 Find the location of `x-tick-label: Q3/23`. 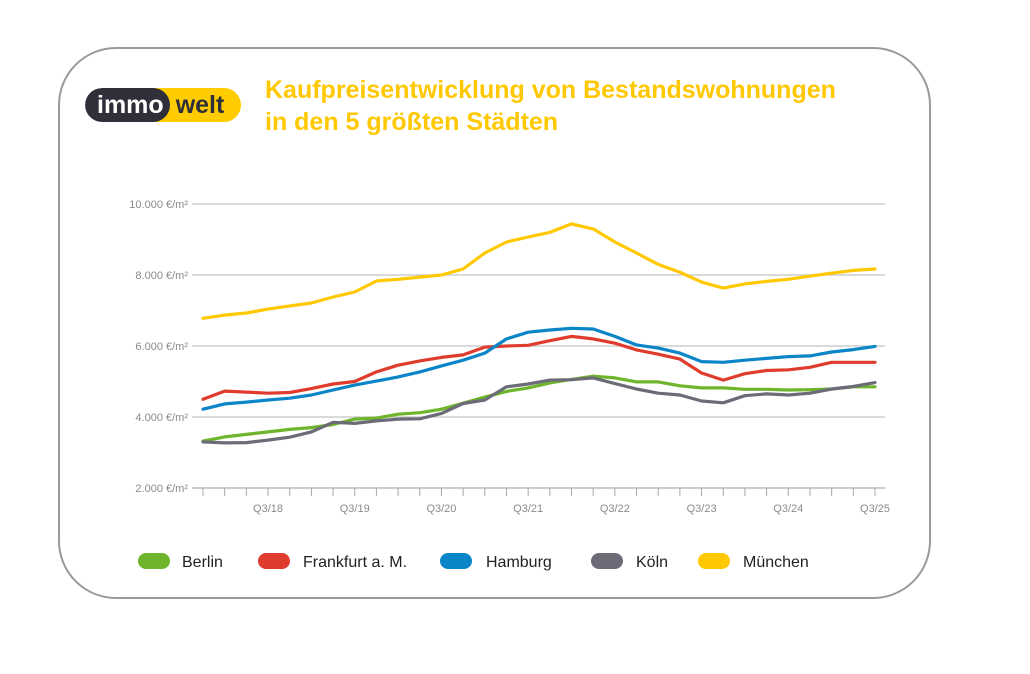

x-tick-label: Q3/23 is located at coordinates (702, 509).